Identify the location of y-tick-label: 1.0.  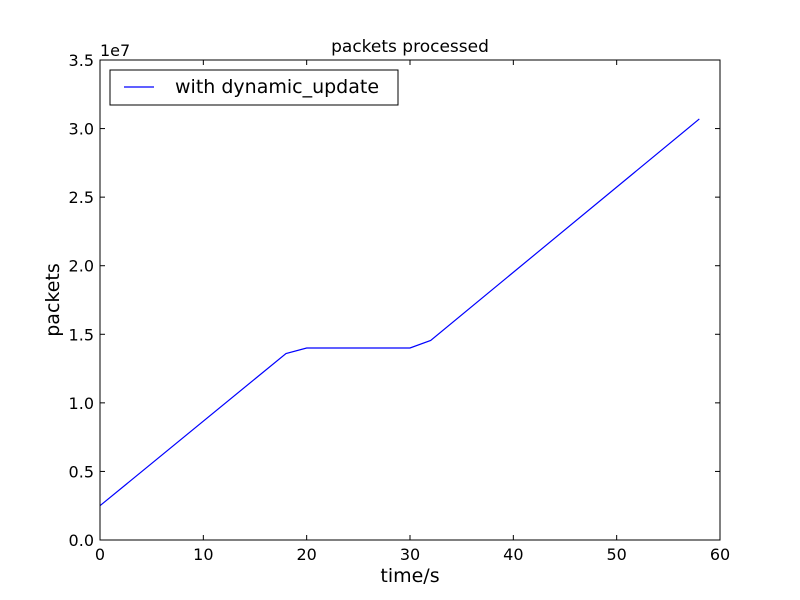
(81, 403).